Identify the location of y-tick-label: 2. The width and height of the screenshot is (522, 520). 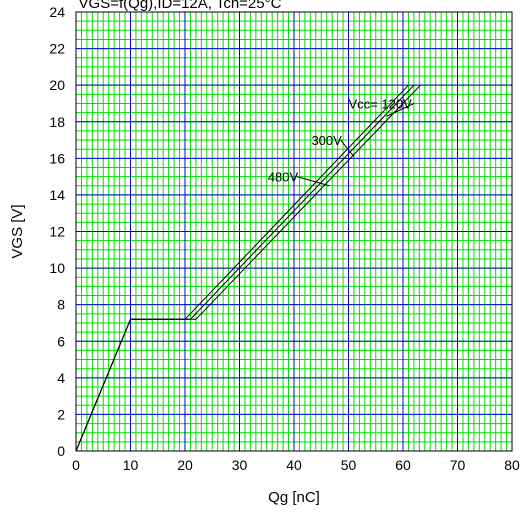
(61, 414).